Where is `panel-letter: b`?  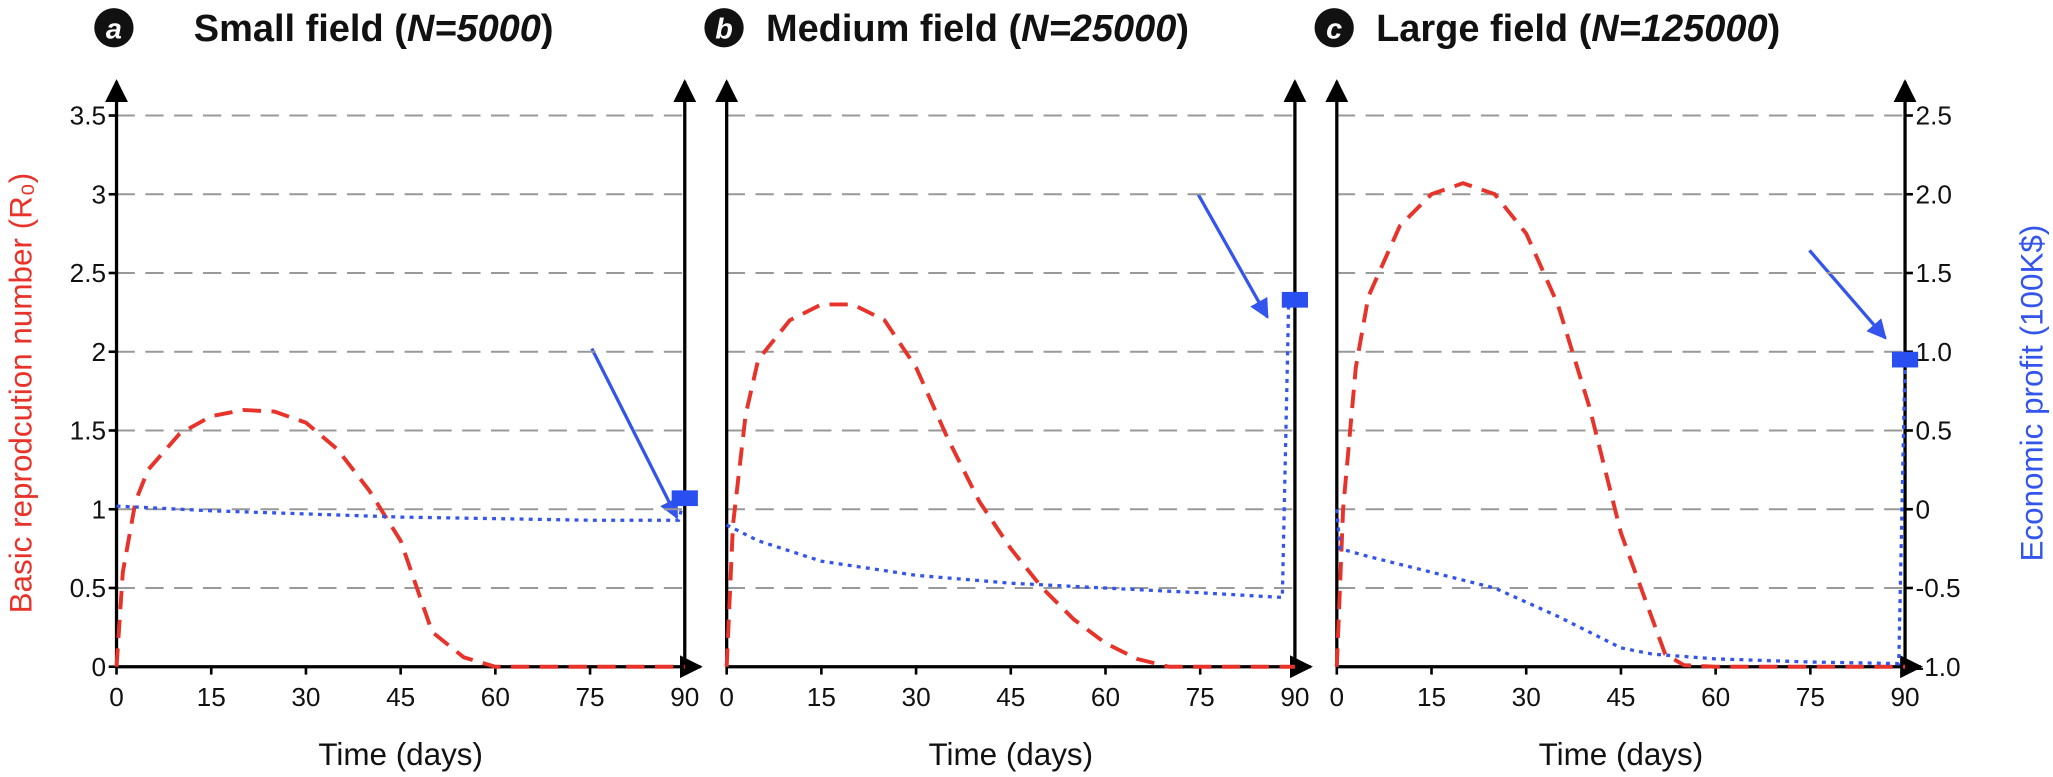 panel-letter: b is located at coordinates (724, 29).